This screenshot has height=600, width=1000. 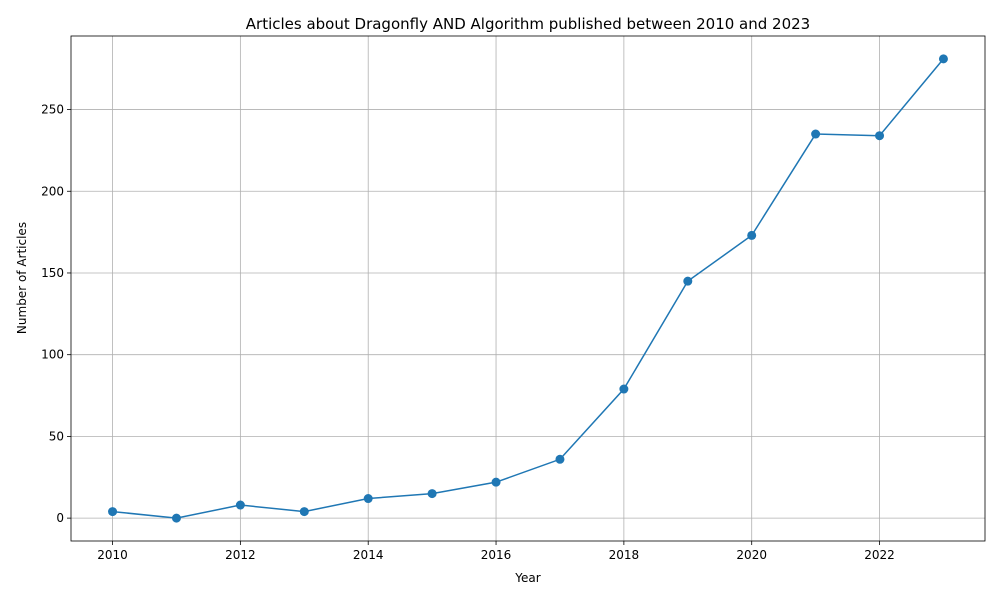 What do you see at coordinates (52, 355) in the screenshot?
I see `y-tick-label: 100` at bounding box center [52, 355].